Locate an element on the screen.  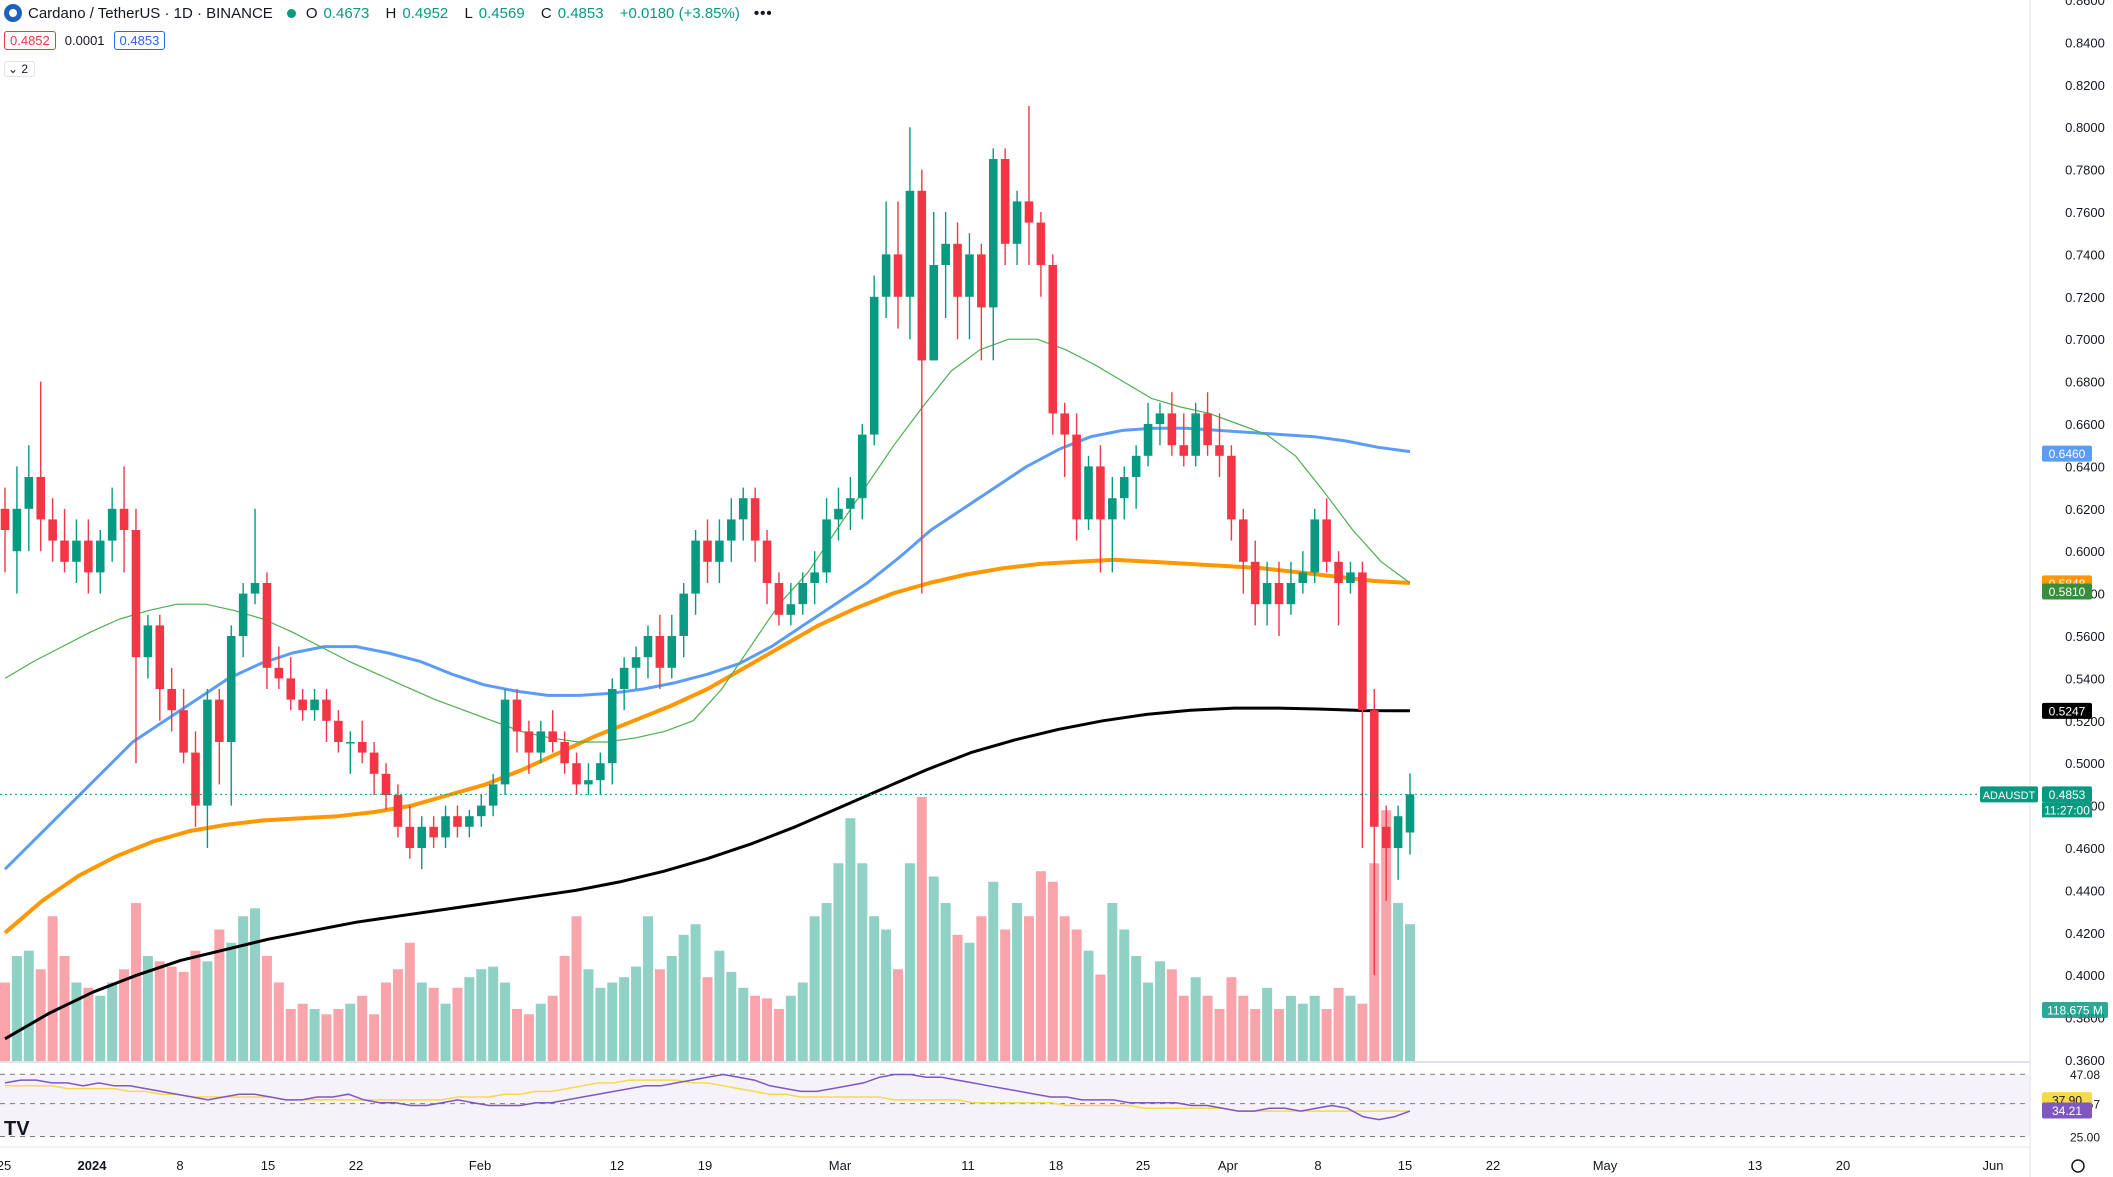
sell-price-button: 0.4852 is located at coordinates (30, 40).